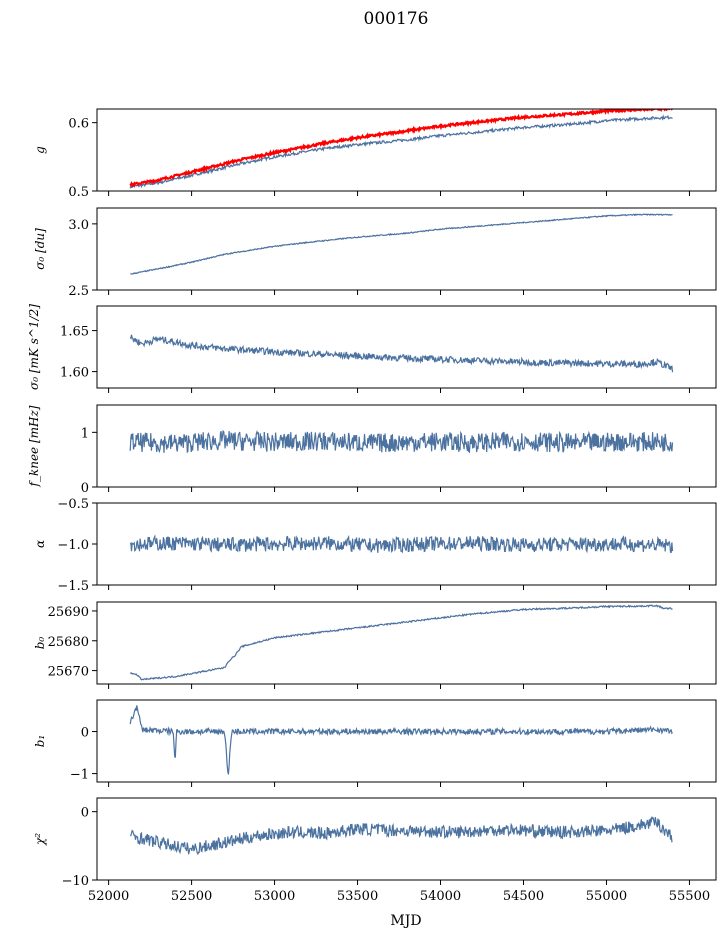 Image resolution: width=725 pixels, height=936 pixels. What do you see at coordinates (73, 545) in the screenshot?
I see `y-tick-label: −1.0` at bounding box center [73, 545].